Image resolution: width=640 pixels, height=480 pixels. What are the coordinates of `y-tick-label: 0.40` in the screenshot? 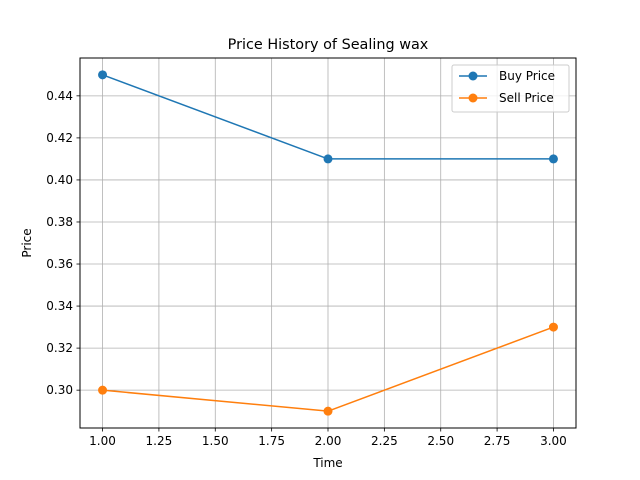 It's located at (59, 180).